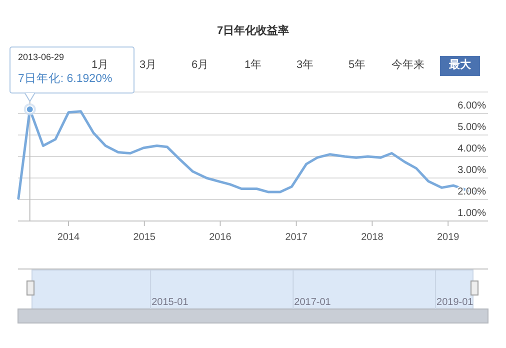  I want to click on x-tick-label: 2016, so click(220, 237).